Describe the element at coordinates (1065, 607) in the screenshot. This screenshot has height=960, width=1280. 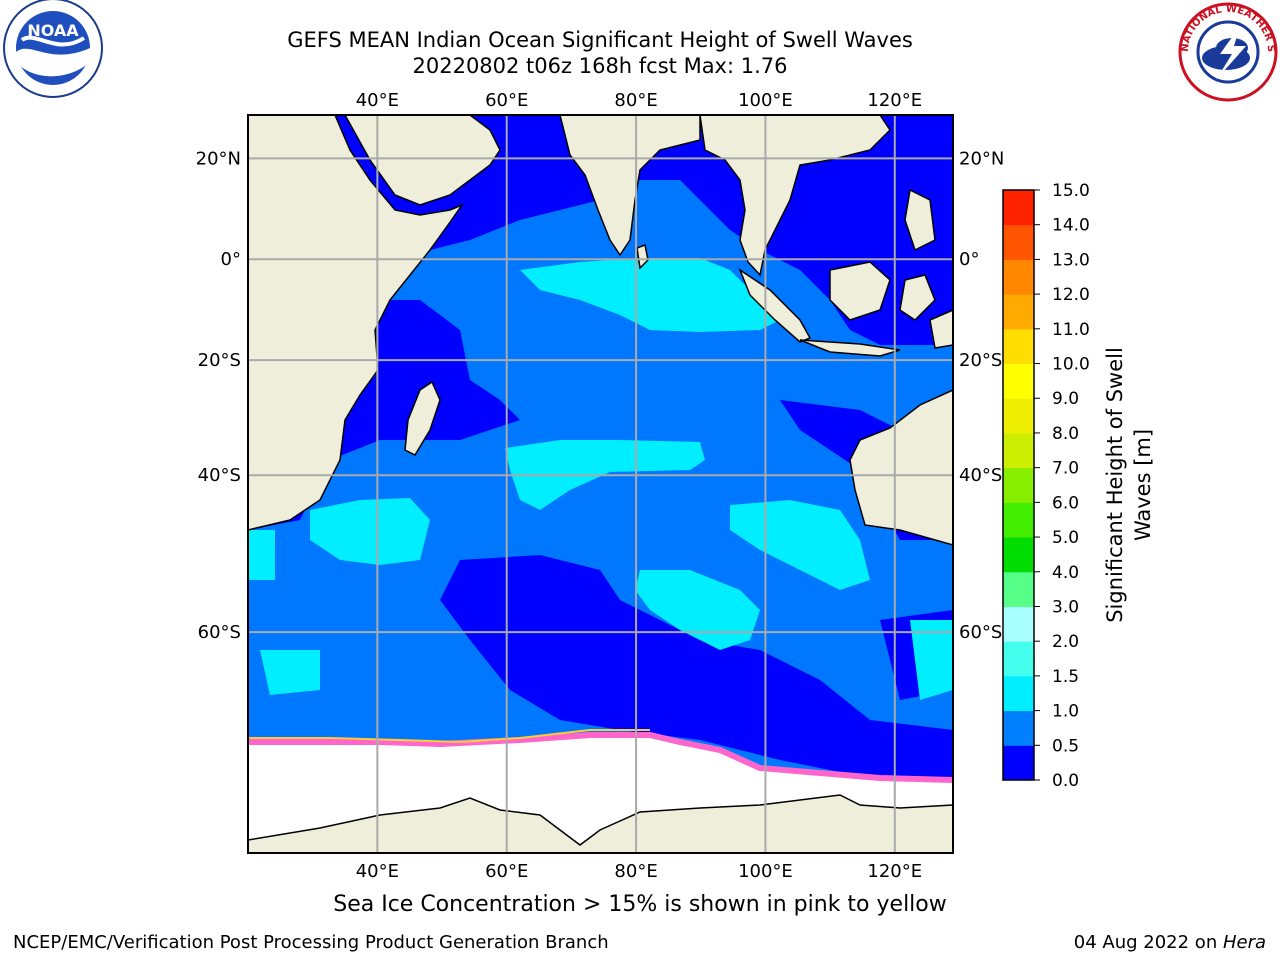
I see `colorbar-tick-label: 3.0` at that location.